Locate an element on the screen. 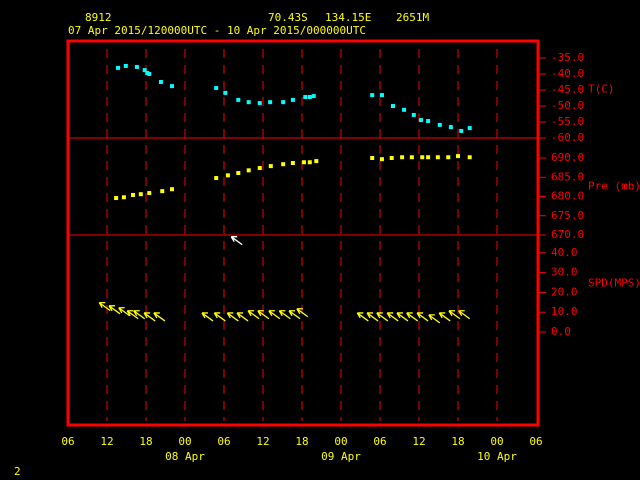  y-tick-label: -60.0 is located at coordinates (567, 137).